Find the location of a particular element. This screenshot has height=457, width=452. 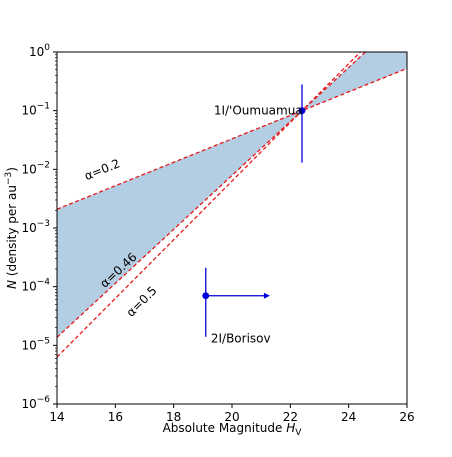

y-axis-label: N (density per au−3) is located at coordinates (11, 228).